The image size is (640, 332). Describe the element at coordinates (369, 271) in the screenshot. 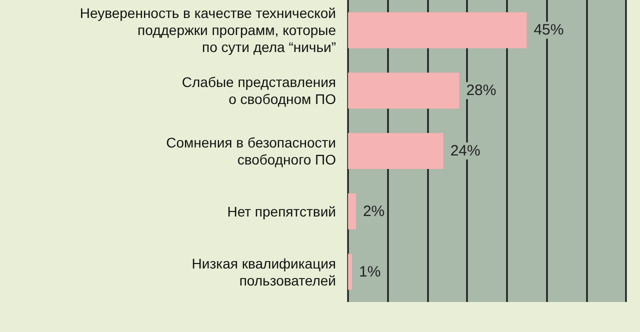

I see `data-label: 1%` at that location.